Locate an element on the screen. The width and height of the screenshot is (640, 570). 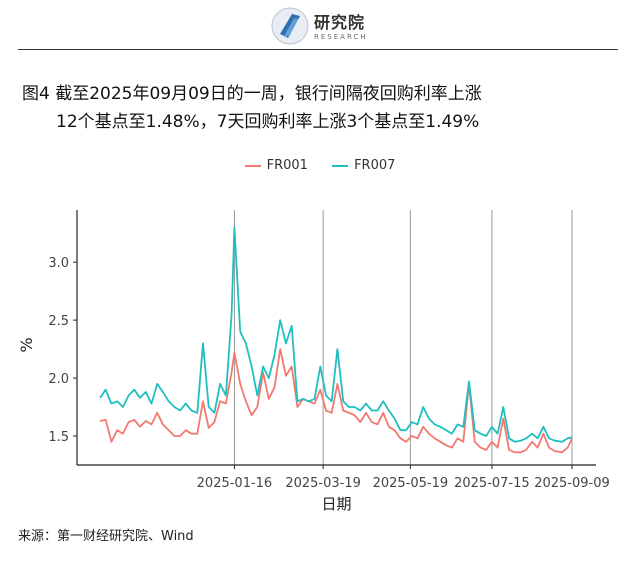
research-logo: 研究院 RESEARCH is located at coordinates (325, 26).